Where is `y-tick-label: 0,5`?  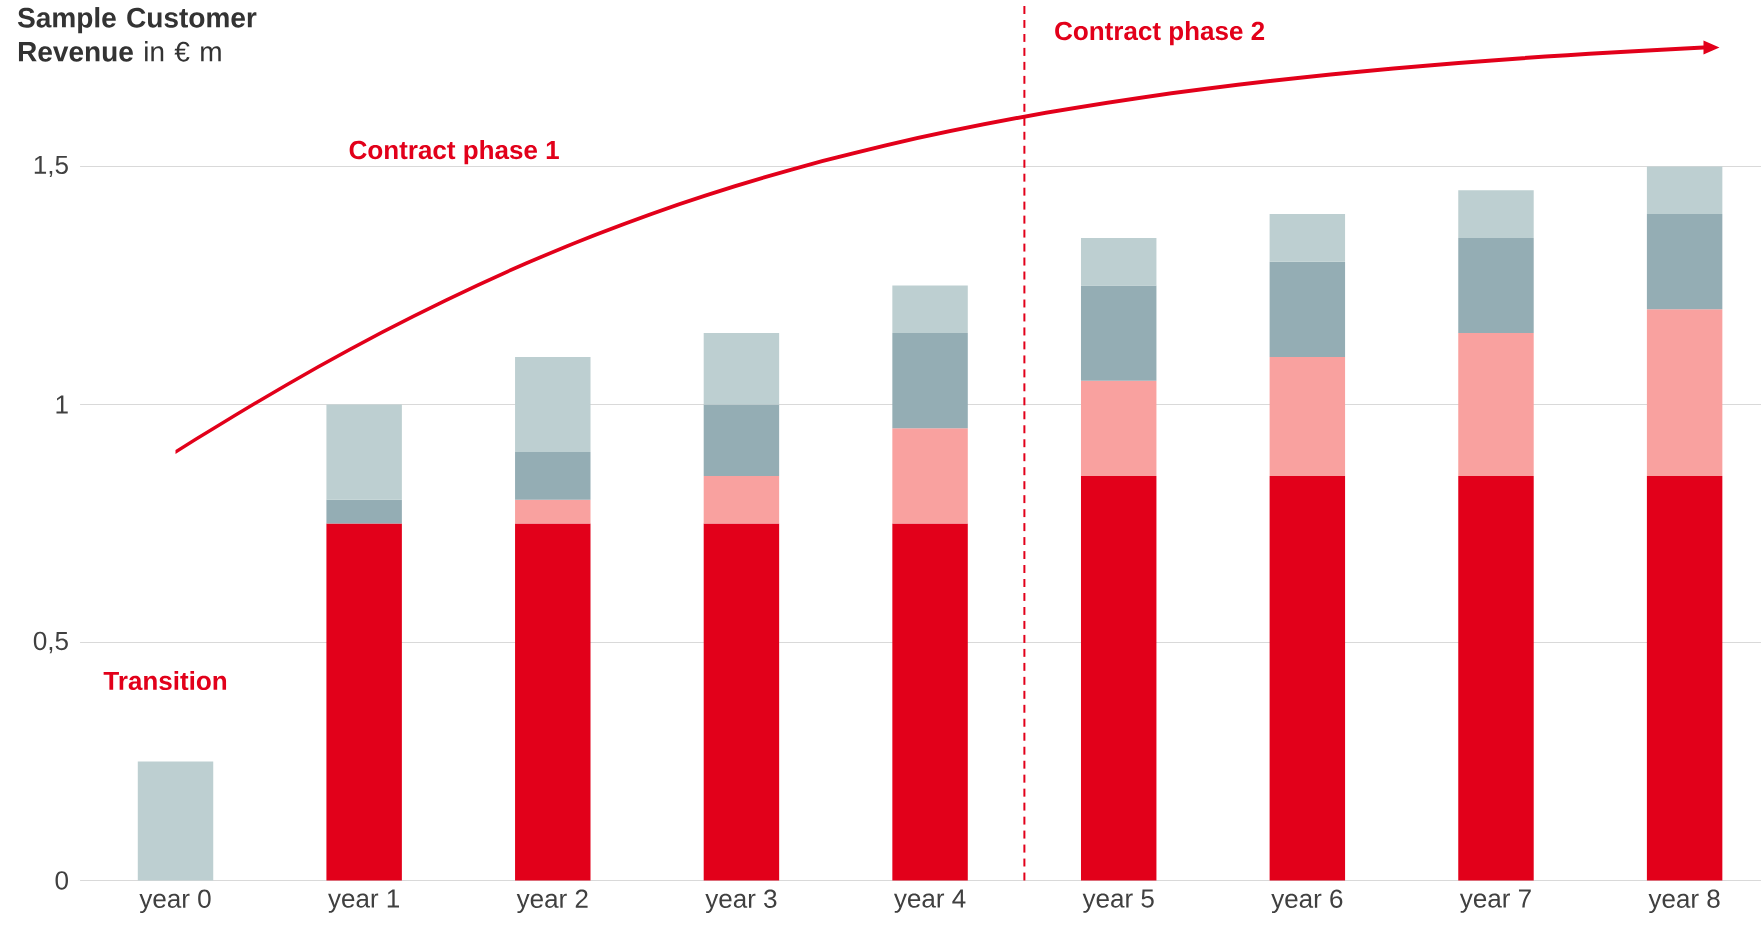 y-tick-label: 0,5 is located at coordinates (50, 642).